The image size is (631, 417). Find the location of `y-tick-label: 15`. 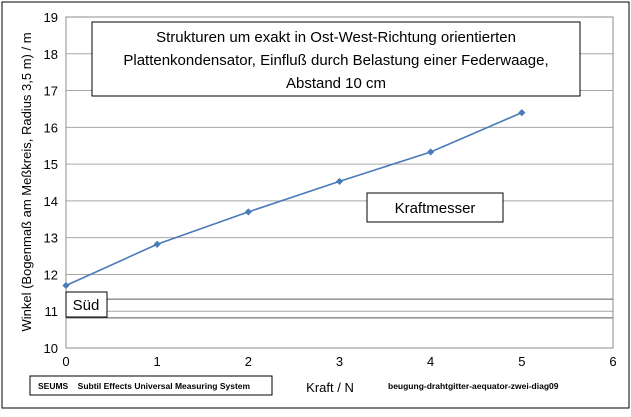

y-tick-label: 15 is located at coordinates (51, 164).